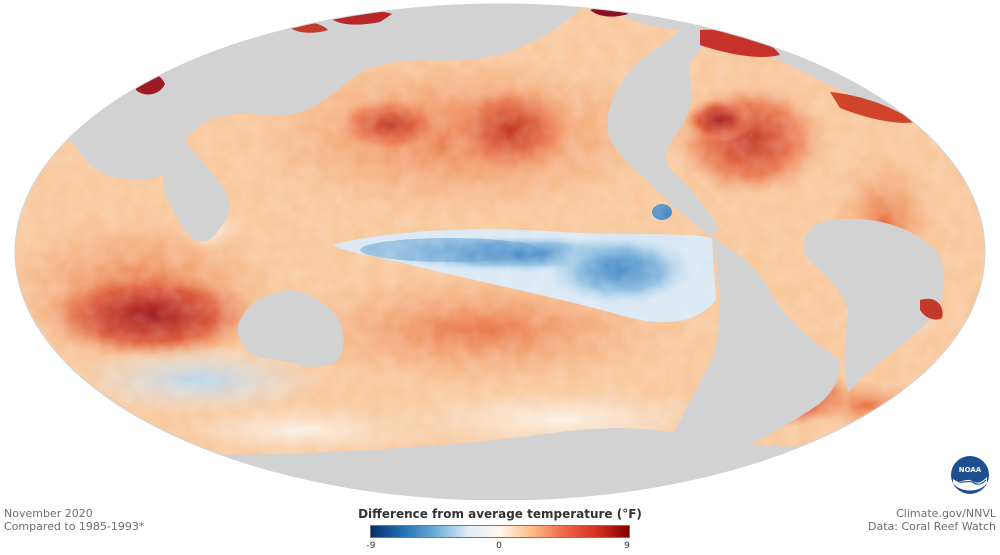 The width and height of the screenshot is (1000, 555). Describe the element at coordinates (970, 470) in the screenshot. I see `logo-text: NOAA` at that location.